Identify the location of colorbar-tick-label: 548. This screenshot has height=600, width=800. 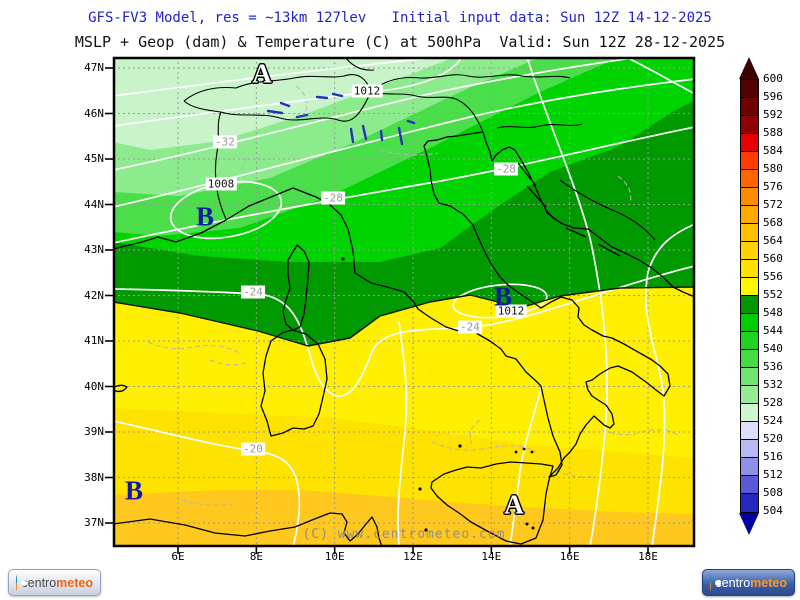
(773, 312).